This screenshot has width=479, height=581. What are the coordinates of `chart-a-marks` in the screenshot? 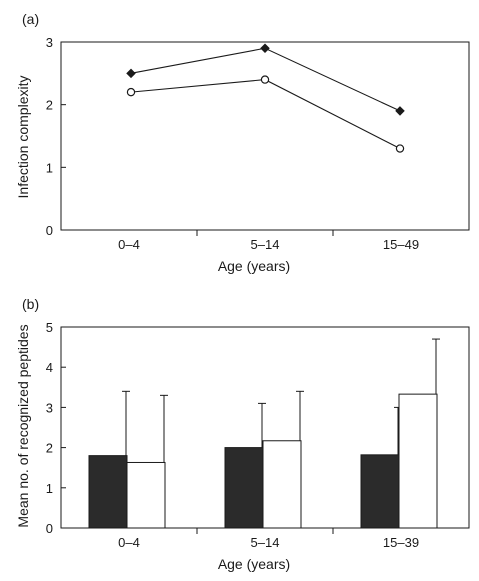 It's located at (265, 98).